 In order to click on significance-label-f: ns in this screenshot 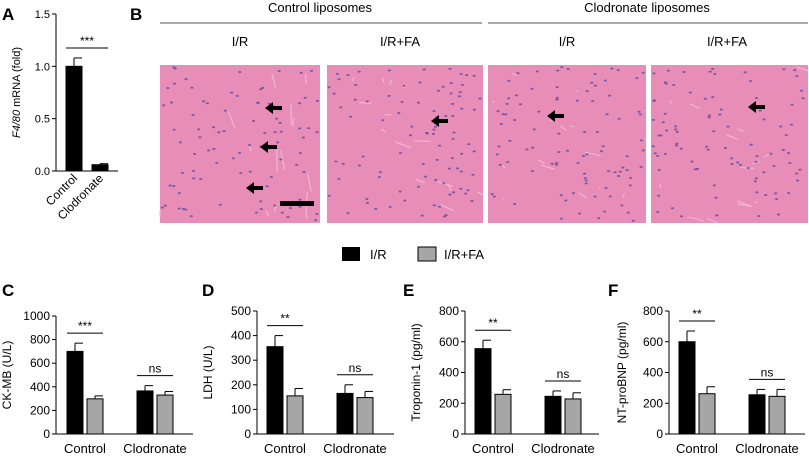, I will do `click(767, 372)`.